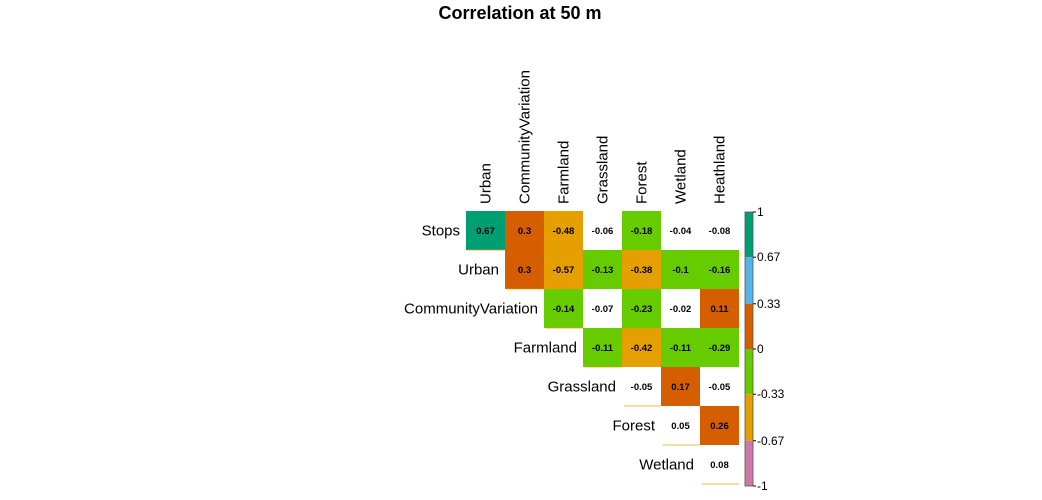  What do you see at coordinates (771, 394) in the screenshot?
I see `colorbar-tick-label: -0.33` at bounding box center [771, 394].